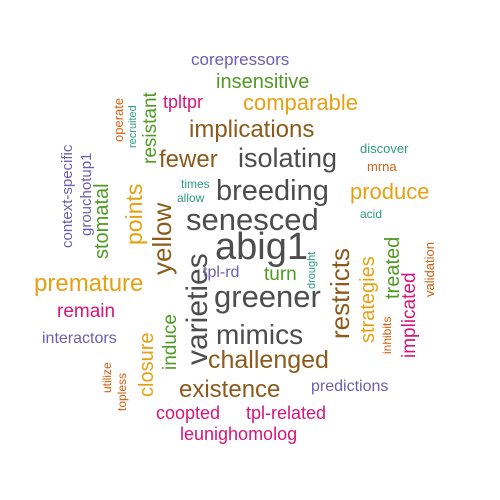 The image size is (500, 500). Describe the element at coordinates (340, 293) in the screenshot. I see `word-restricts: restricts` at that location.